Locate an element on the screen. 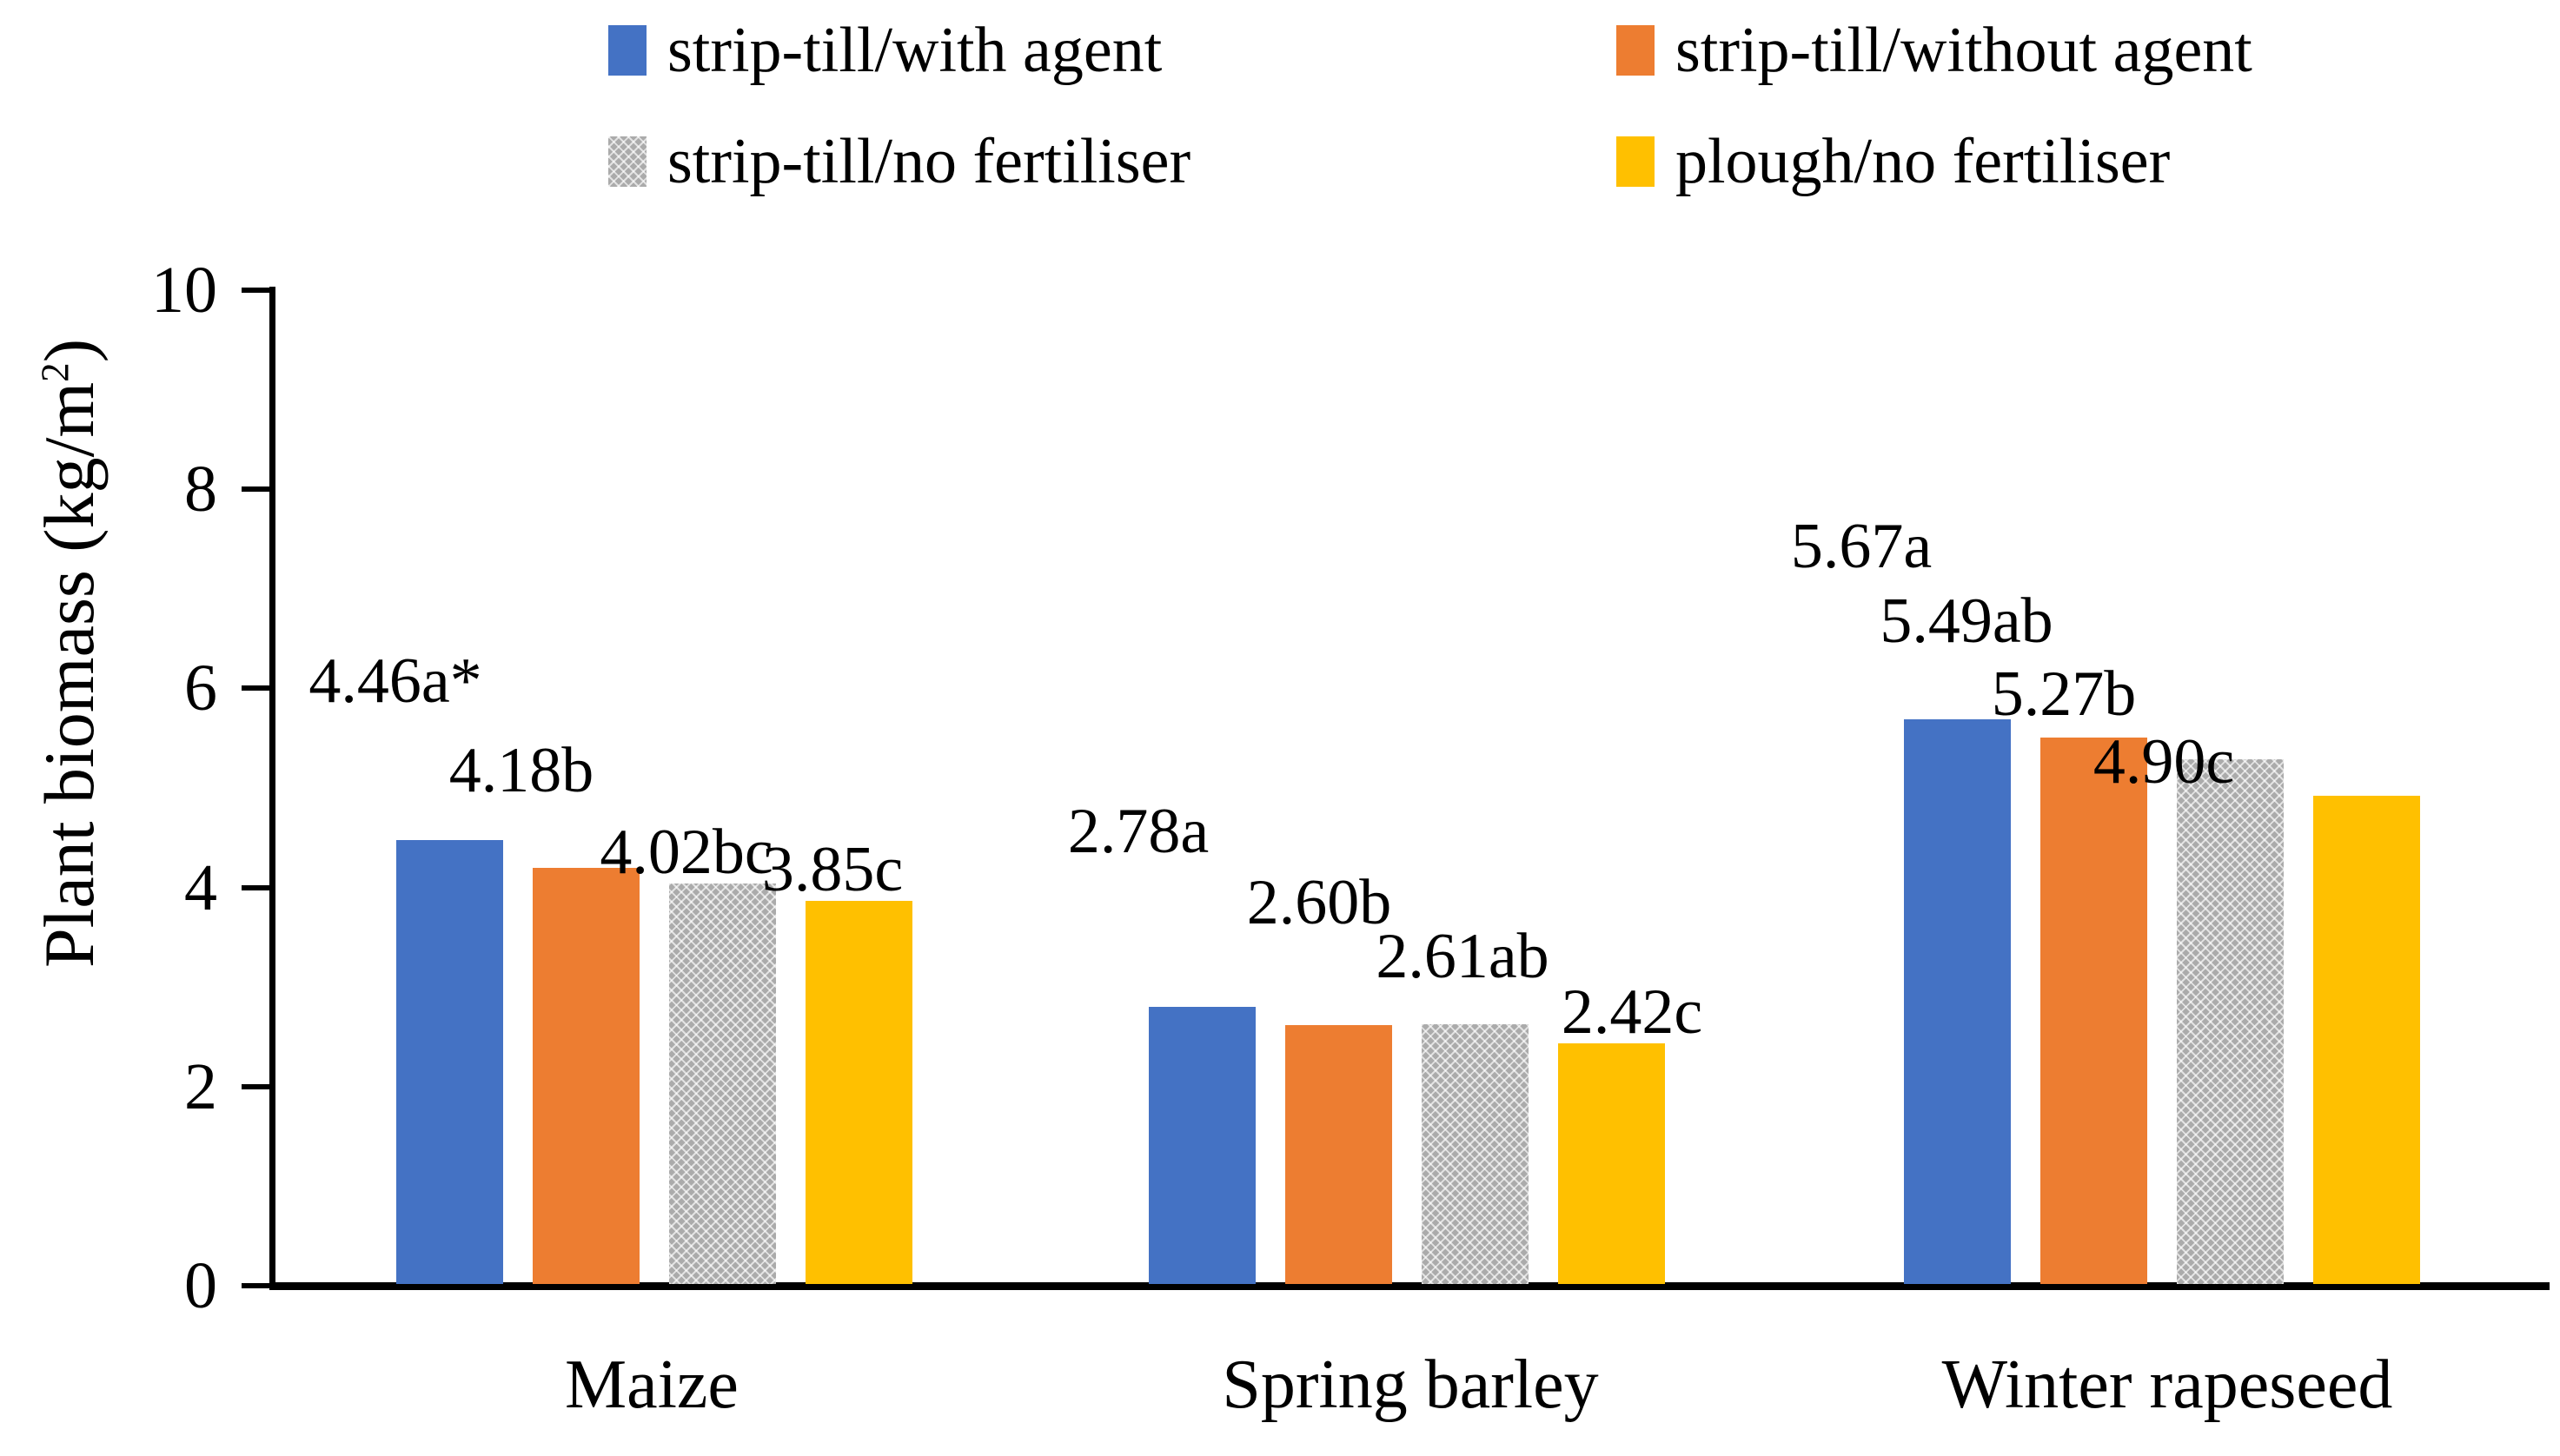 This screenshot has height=1456, width=2560. bar-value-label-strip-till-without-agent-winter-rapeseed: 5.49ab is located at coordinates (1966, 621).